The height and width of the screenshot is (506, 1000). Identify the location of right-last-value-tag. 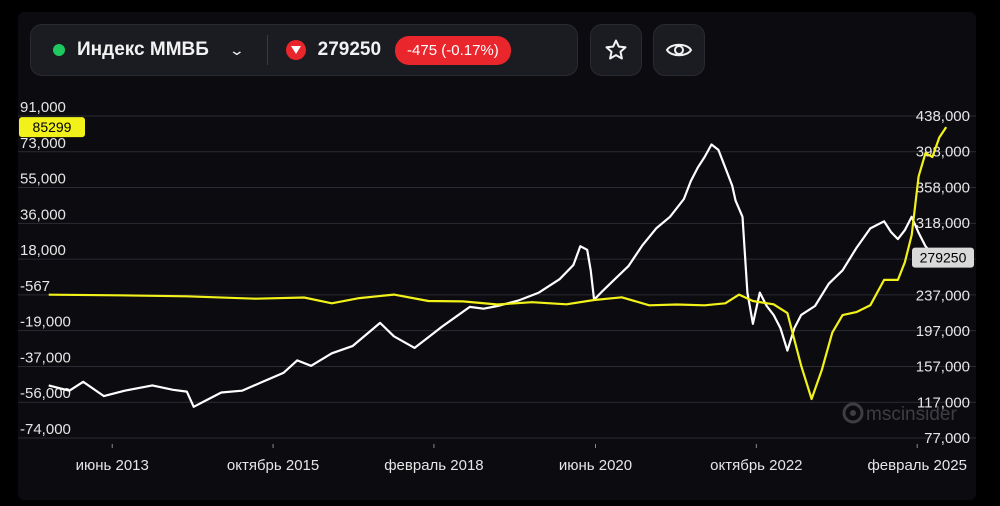
(943, 257).